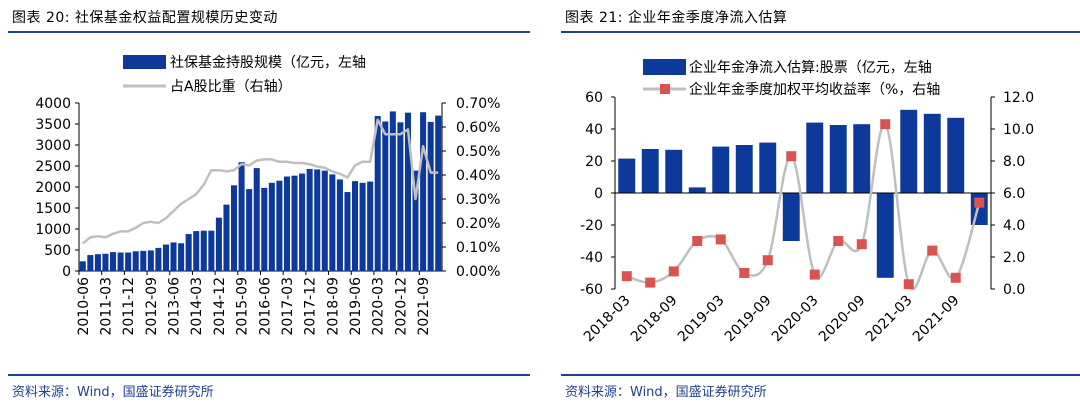 The height and width of the screenshot is (415, 1080). I want to click on y-tick-label-left: 3500, so click(53, 125).